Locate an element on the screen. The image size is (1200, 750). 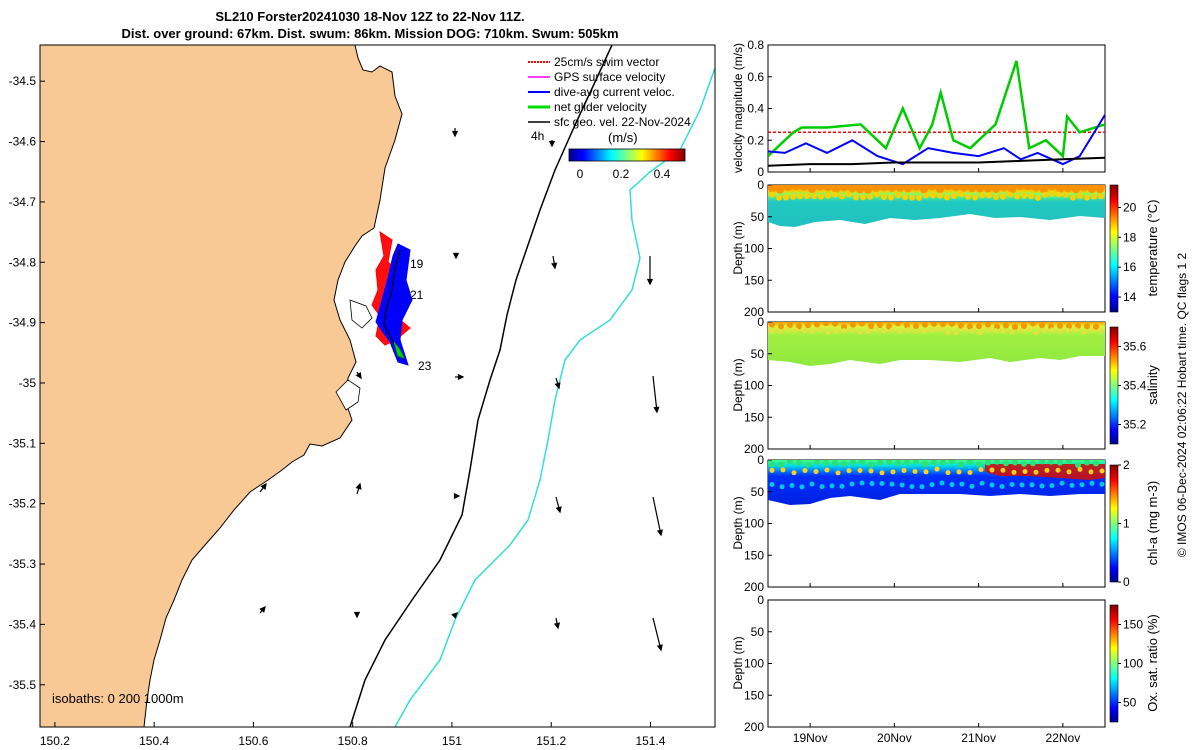
geo-arrow is located at coordinates (655, 394).